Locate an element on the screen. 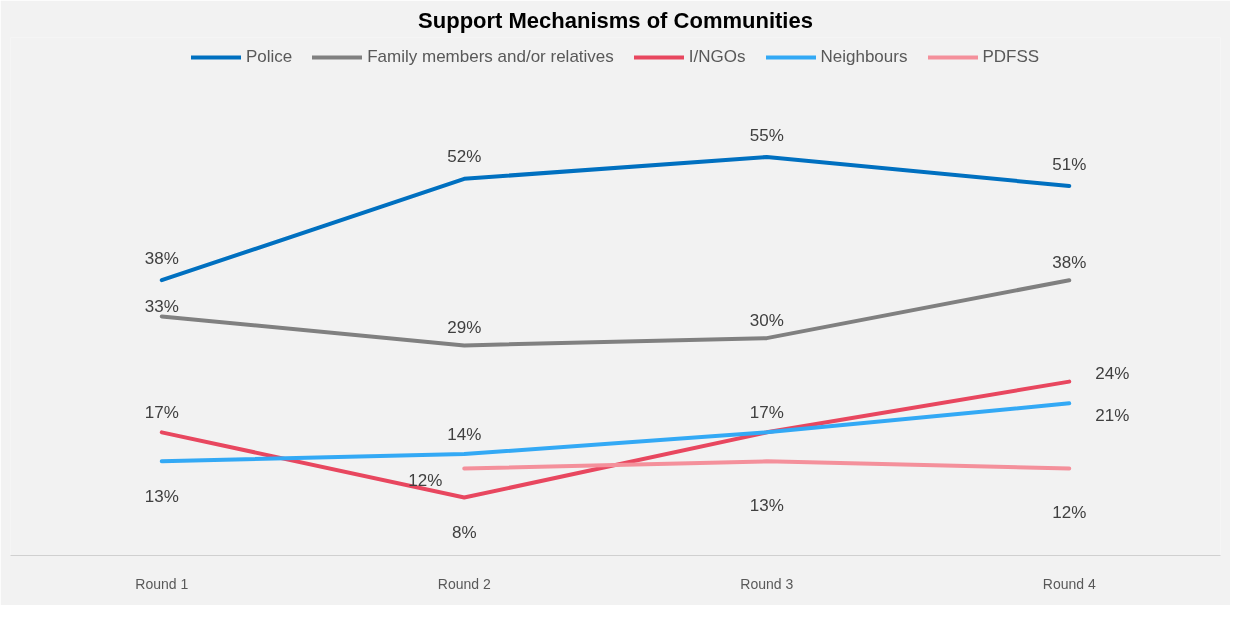 This screenshot has height=620, width=1246. data-label: 24% is located at coordinates (1112, 374).